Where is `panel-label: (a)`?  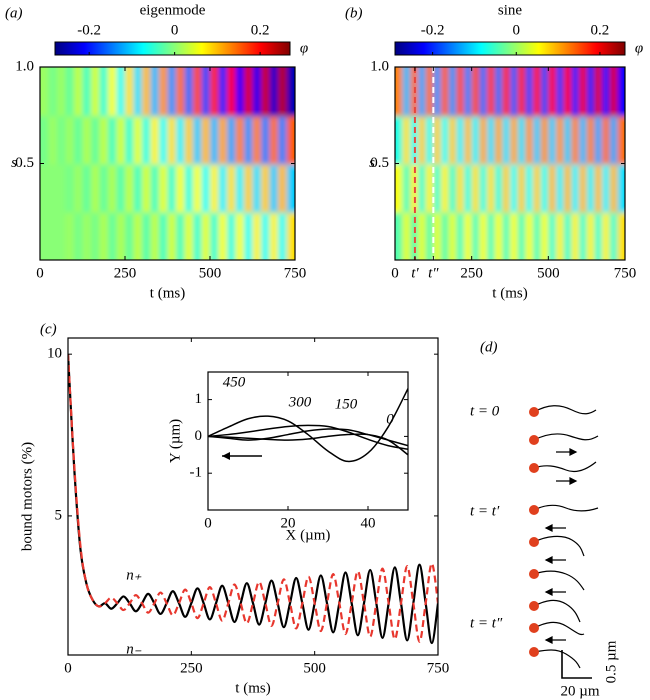
panel-label: (a) is located at coordinates (14, 13).